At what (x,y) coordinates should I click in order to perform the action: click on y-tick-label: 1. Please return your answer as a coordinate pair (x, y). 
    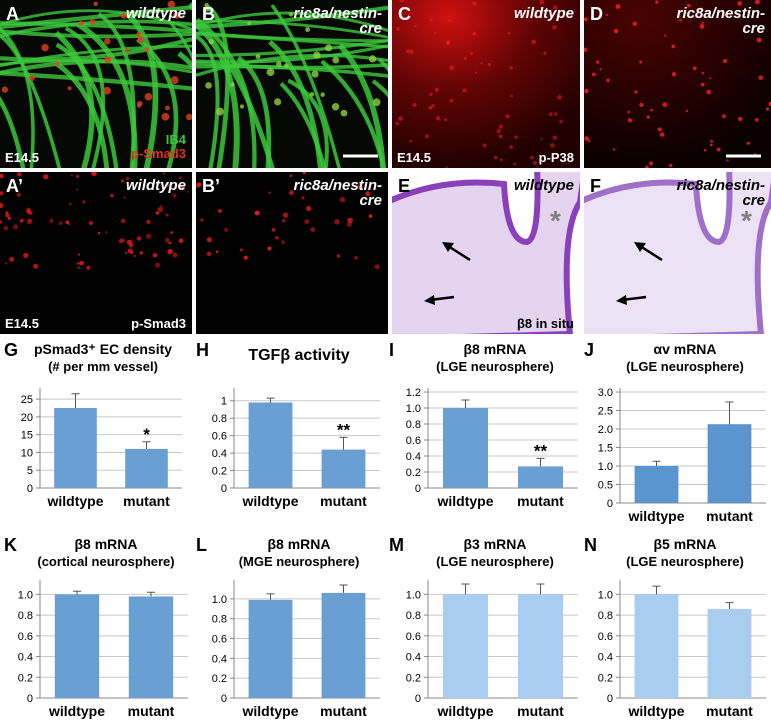
    Looking at the image, I should click on (224, 402).